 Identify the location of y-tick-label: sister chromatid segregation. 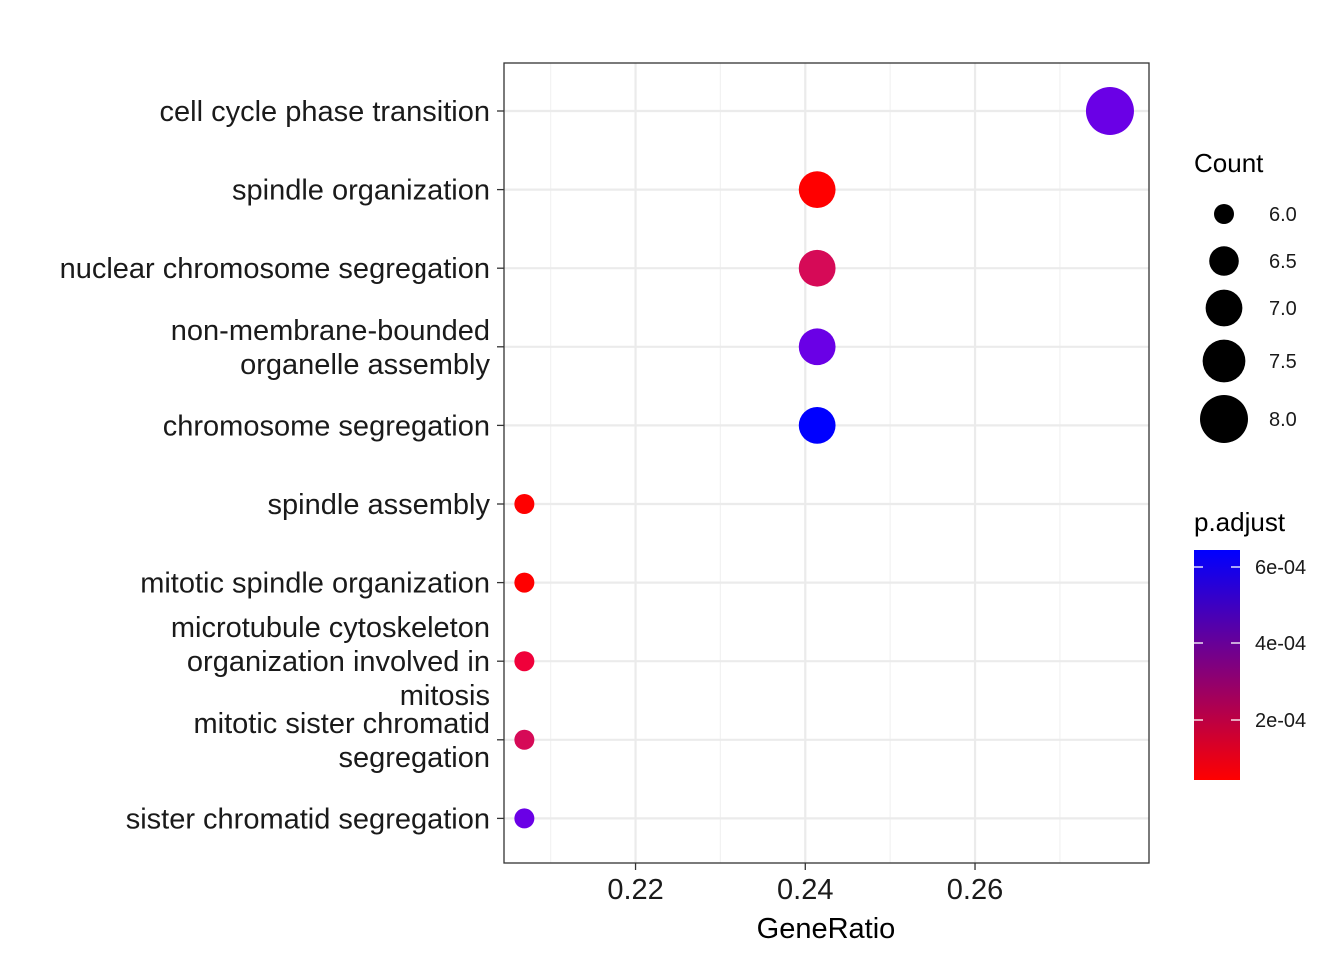
(308, 819).